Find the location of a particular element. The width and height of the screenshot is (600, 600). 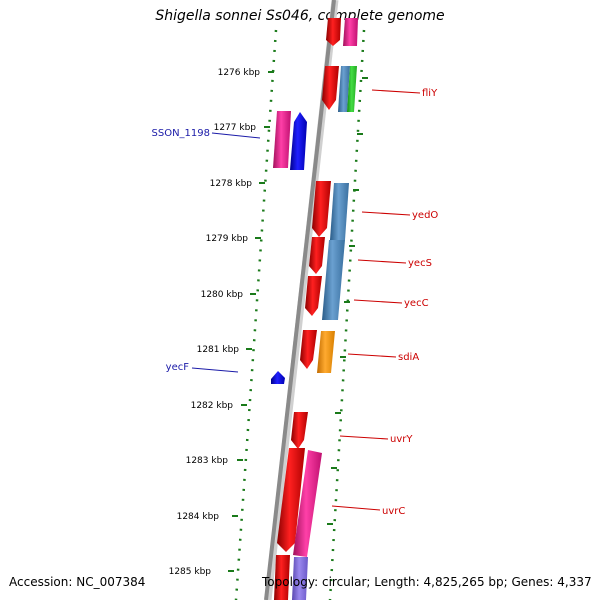

dotted-guide-left is located at coordinates (256, 314).